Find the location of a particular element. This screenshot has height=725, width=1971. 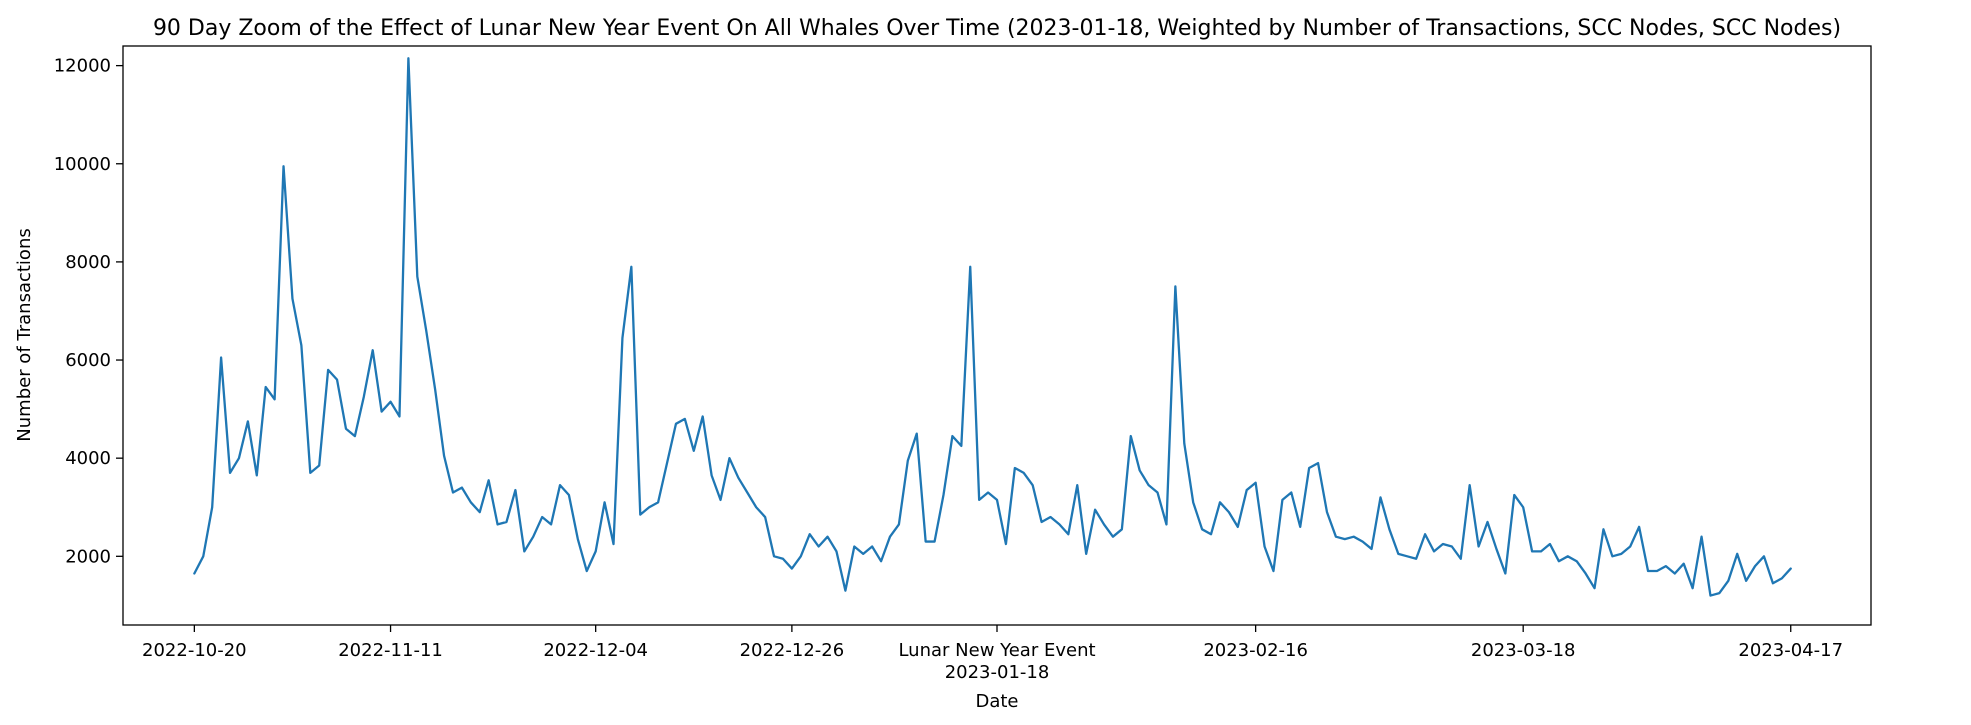

y-tick-label: 6000 is located at coordinates (88, 360).